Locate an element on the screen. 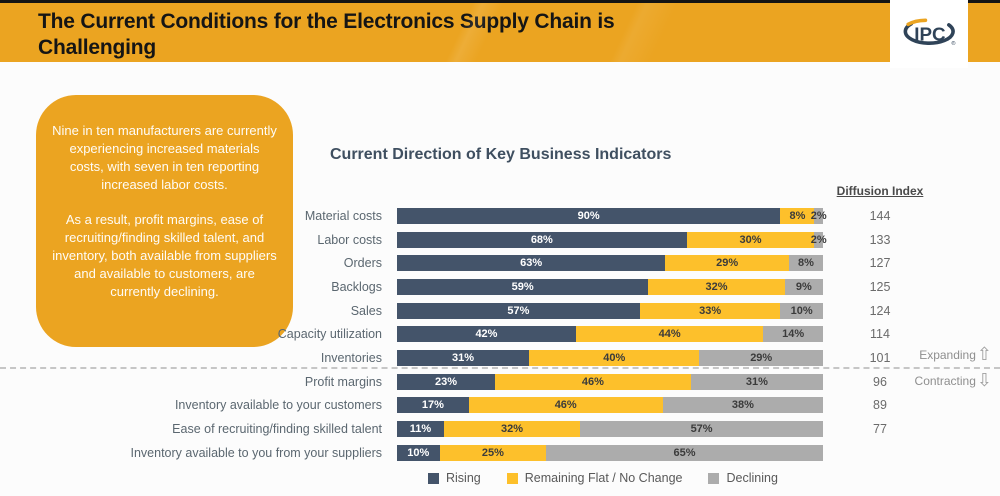 This screenshot has height=496, width=1000. bar-segment-rising: 23% is located at coordinates (446, 381).